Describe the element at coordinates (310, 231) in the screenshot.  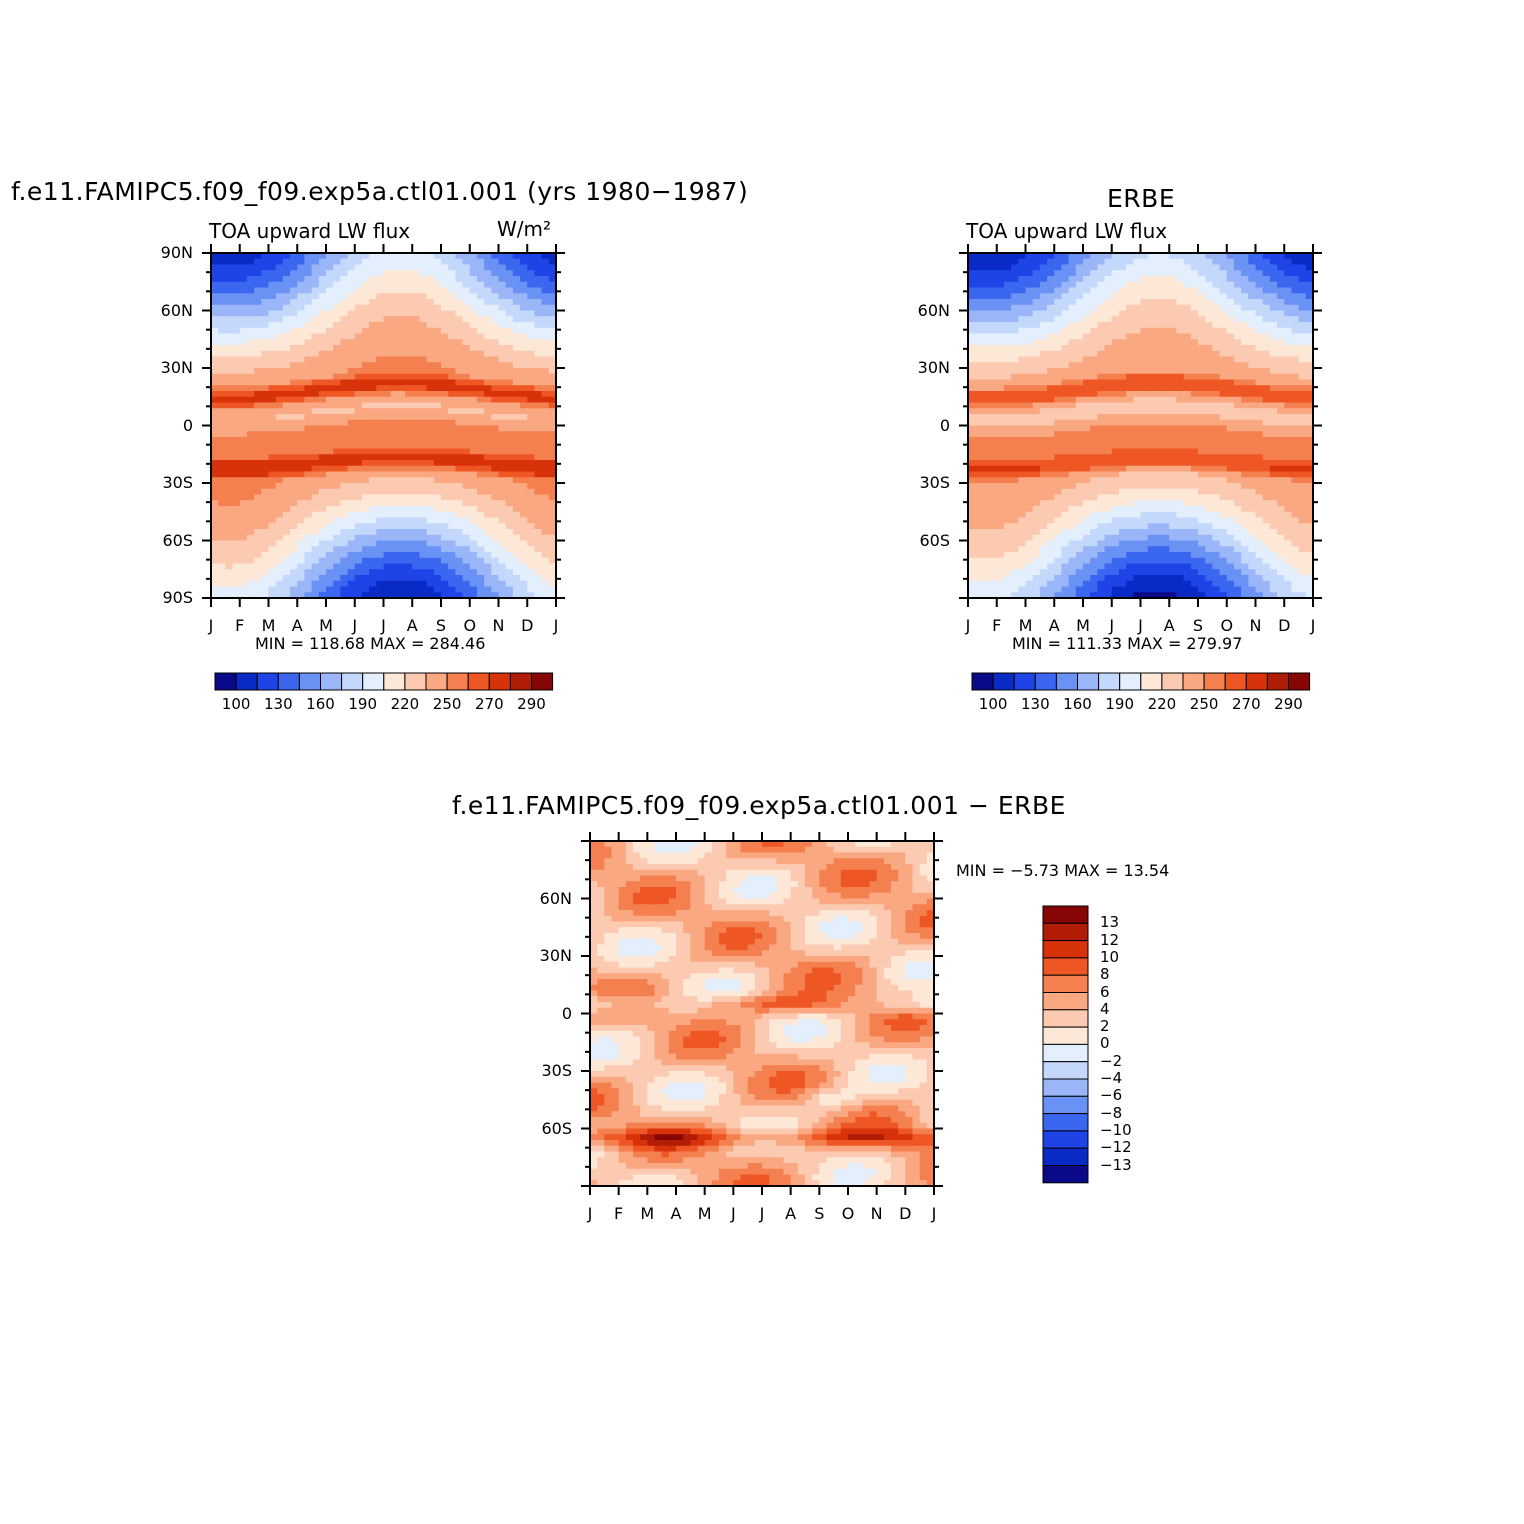
I see `panel1-subtitle: TOA upward LW flux` at that location.